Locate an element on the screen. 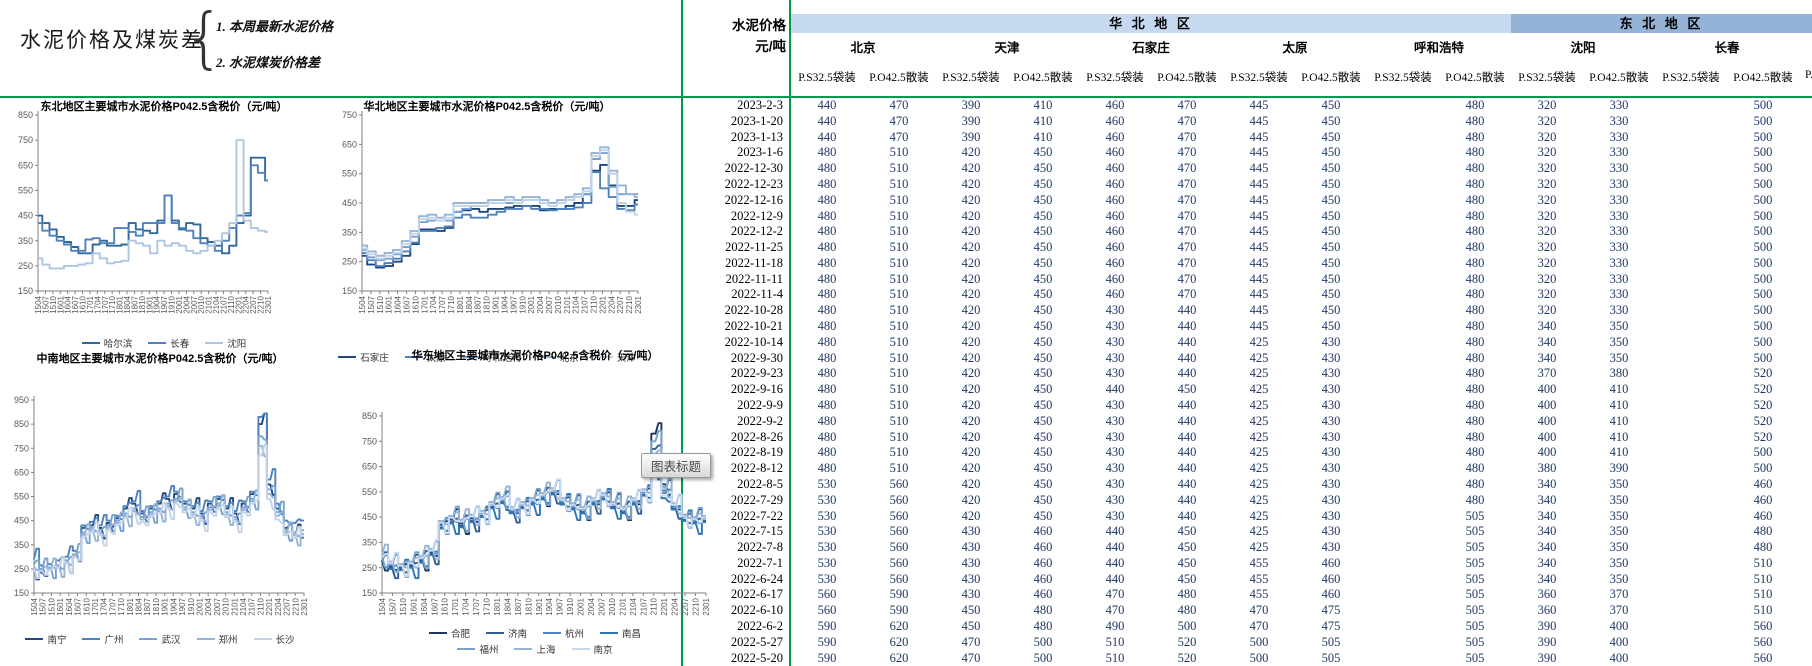  table-value-cell: 520 is located at coordinates (1763, 420).